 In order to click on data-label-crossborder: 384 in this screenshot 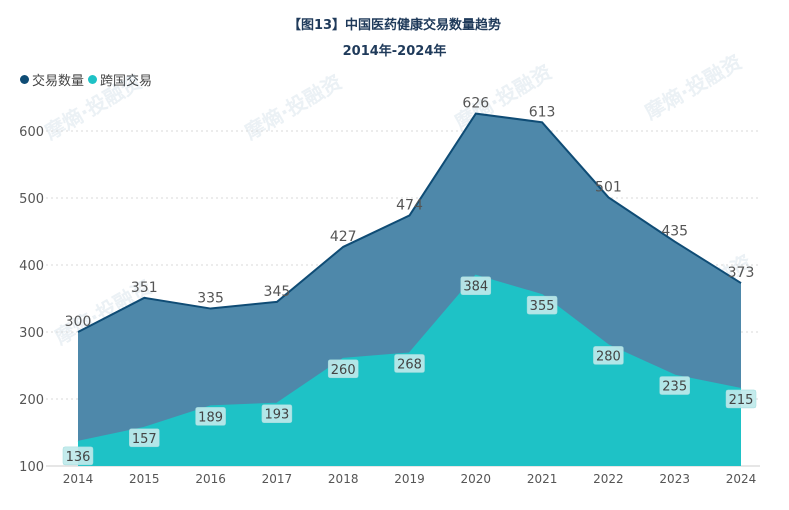, I will do `click(475, 287)`.